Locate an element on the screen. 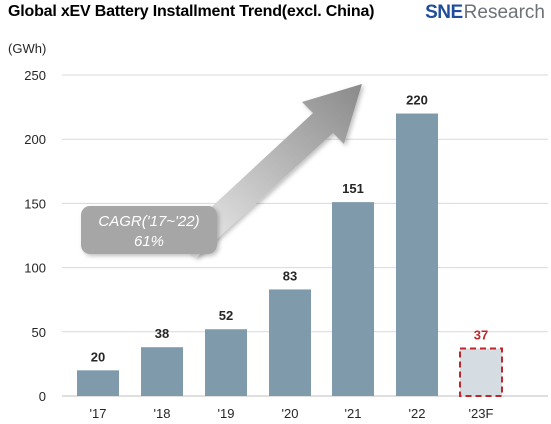  data-label: 37 is located at coordinates (481, 334).